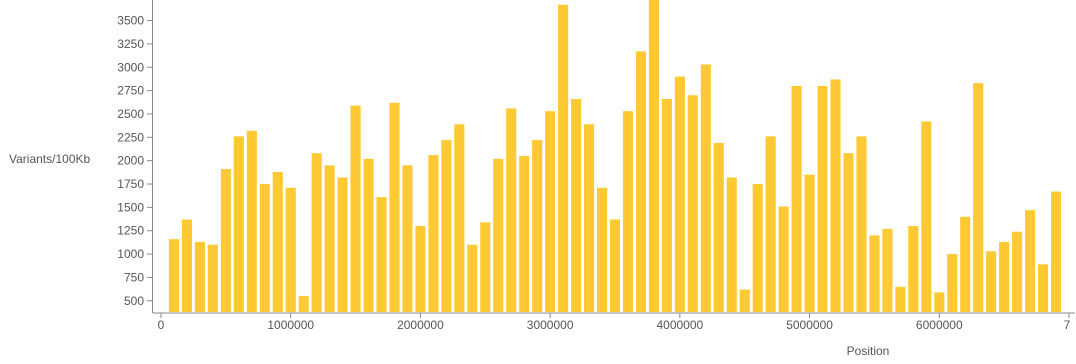  Describe the element at coordinates (130, 114) in the screenshot. I see `y-tick-label: 2500` at that location.